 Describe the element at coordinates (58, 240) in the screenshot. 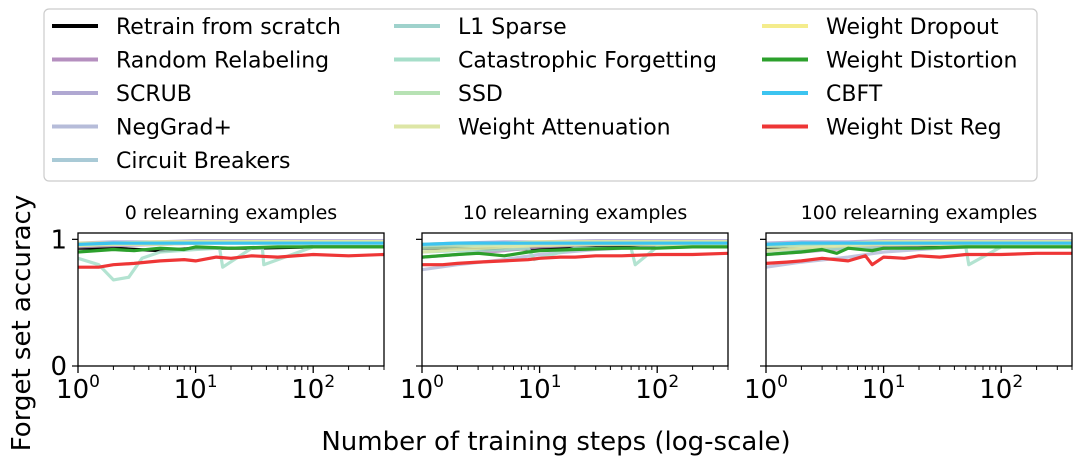

I see `y-tick-label: 1` at that location.